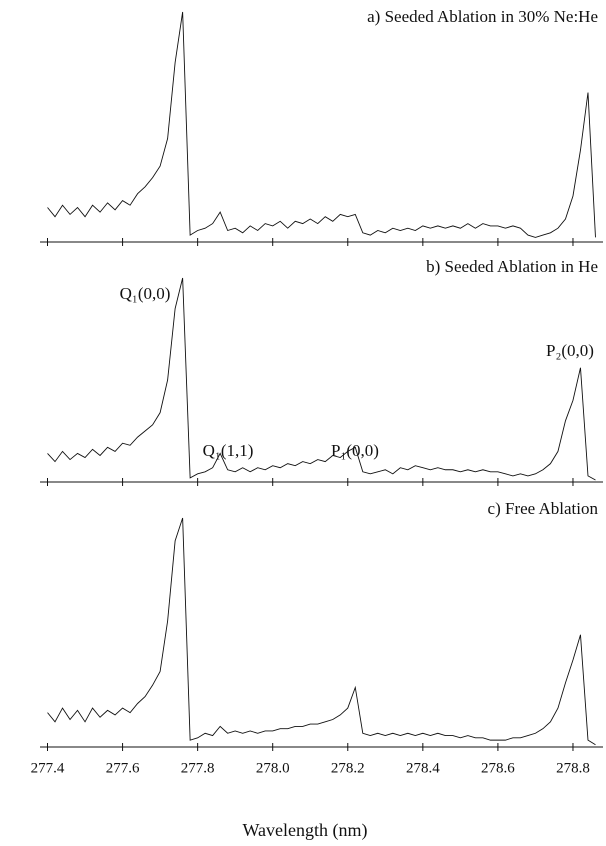 This screenshot has width=606, height=846. I want to click on x-tick-label: 278.2, so click(348, 768).